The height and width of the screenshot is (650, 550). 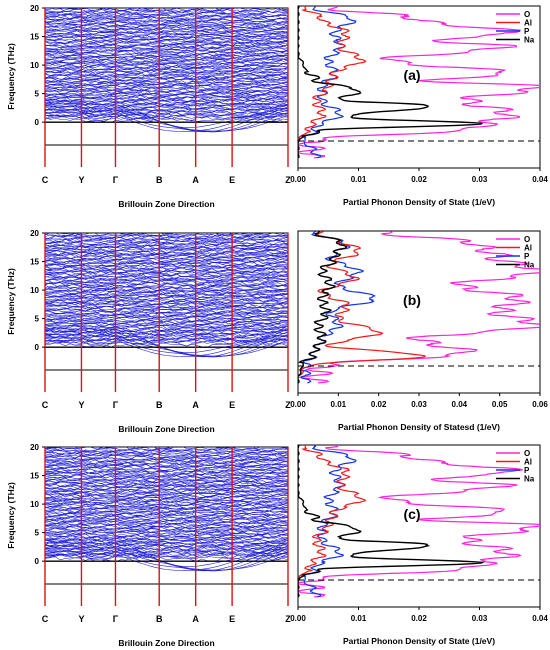 What do you see at coordinates (480, 618) in the screenshot?
I see `x-tick-label: 0.03` at bounding box center [480, 618].